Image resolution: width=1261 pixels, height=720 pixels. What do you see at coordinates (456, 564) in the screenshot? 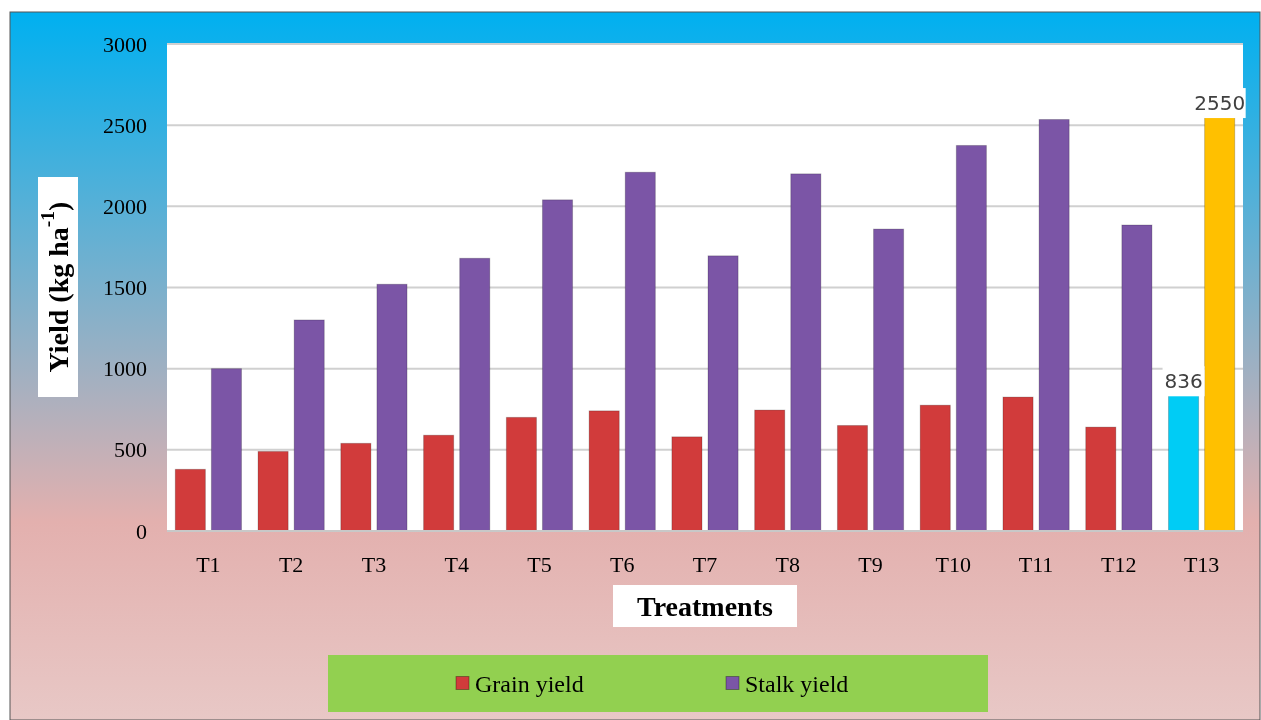
I see `x-tick-label: T4` at bounding box center [456, 564].